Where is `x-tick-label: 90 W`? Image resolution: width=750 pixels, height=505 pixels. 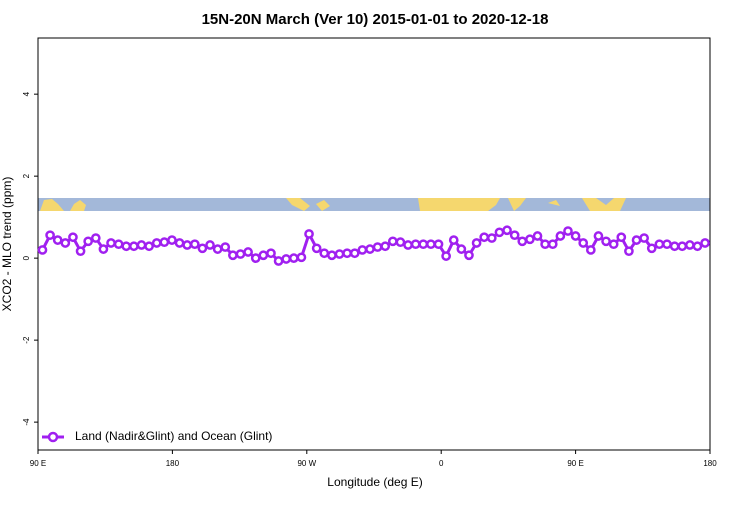 x-tick-label: 90 W is located at coordinates (306, 463).